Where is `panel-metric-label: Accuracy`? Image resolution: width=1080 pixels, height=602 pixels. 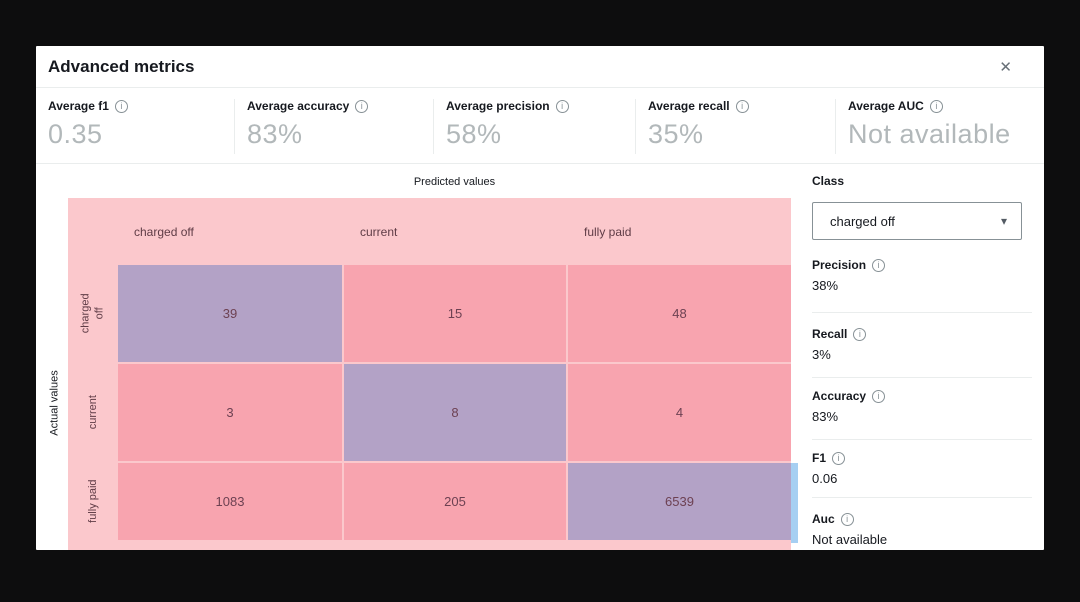
panel-metric-label: Accuracy is located at coordinates (839, 396).